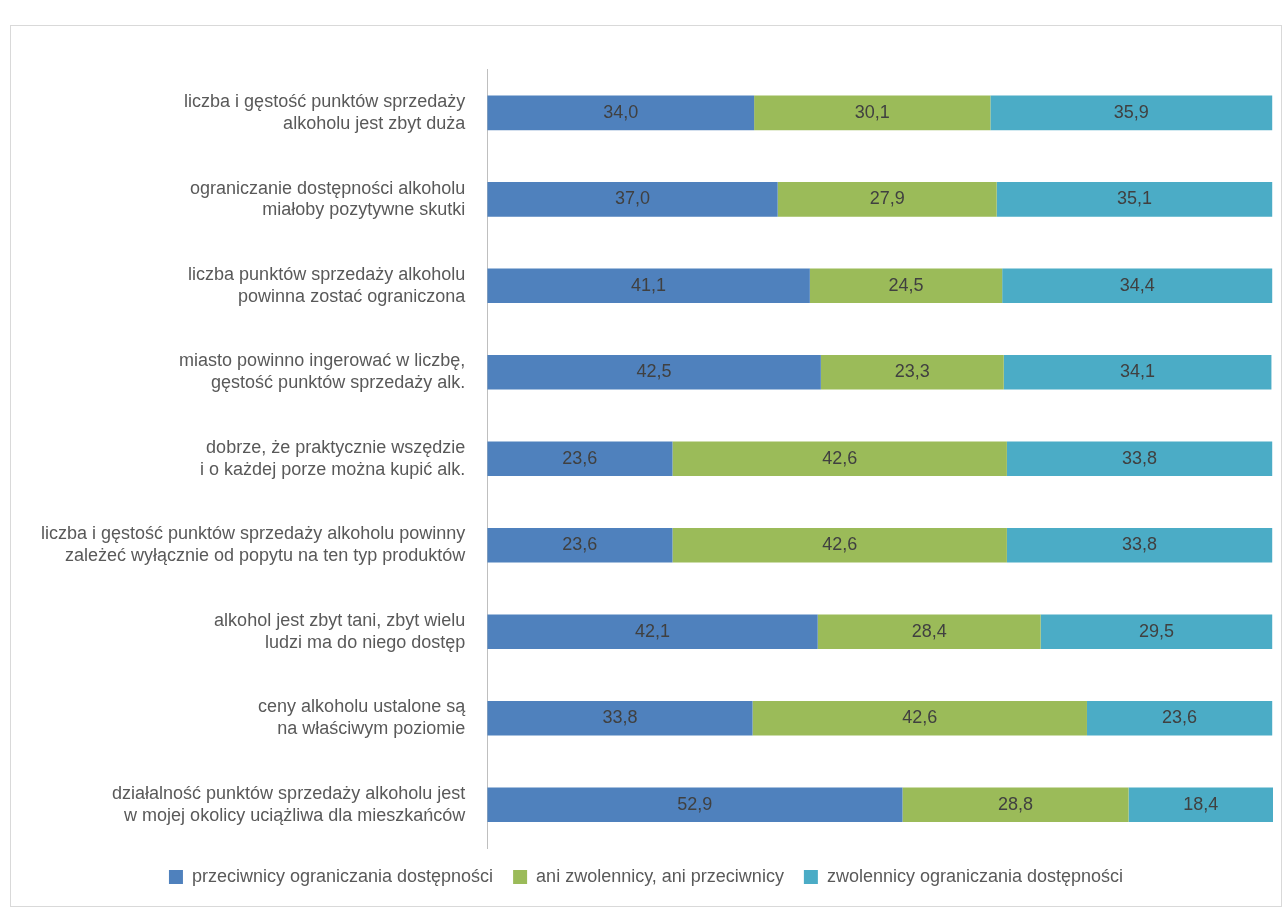 The width and height of the screenshot is (1285, 912). What do you see at coordinates (289, 803) in the screenshot?
I see `y-tick-label: działalność punktów sprzedaży alkoholu jest w mojej okolicy uciążliwa dla mieszkańców` at bounding box center [289, 803].